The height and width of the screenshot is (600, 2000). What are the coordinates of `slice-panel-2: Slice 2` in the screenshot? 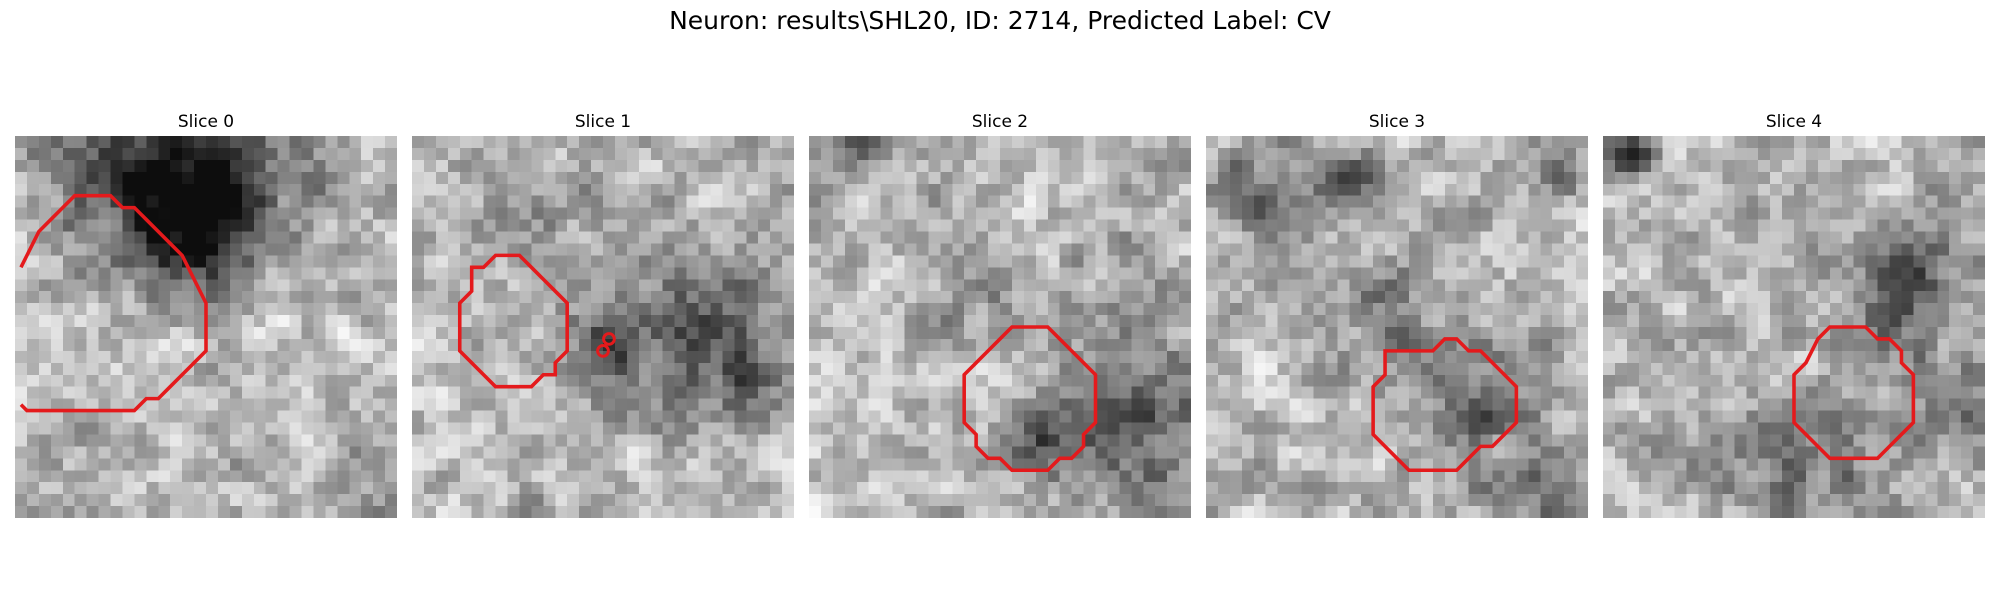 It's located at (1000, 313).